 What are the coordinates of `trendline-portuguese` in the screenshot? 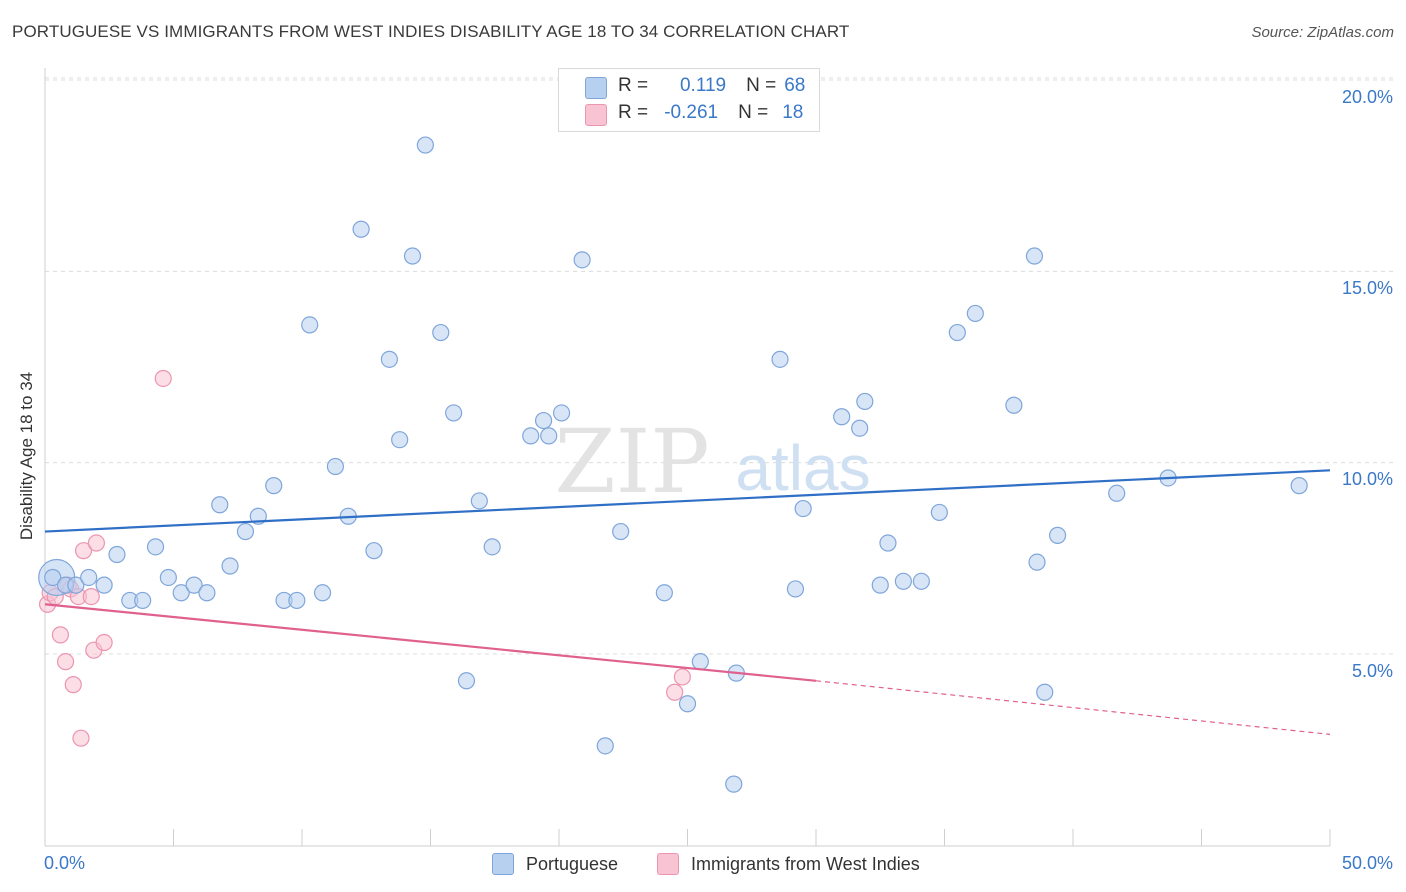 It's located at (687, 501).